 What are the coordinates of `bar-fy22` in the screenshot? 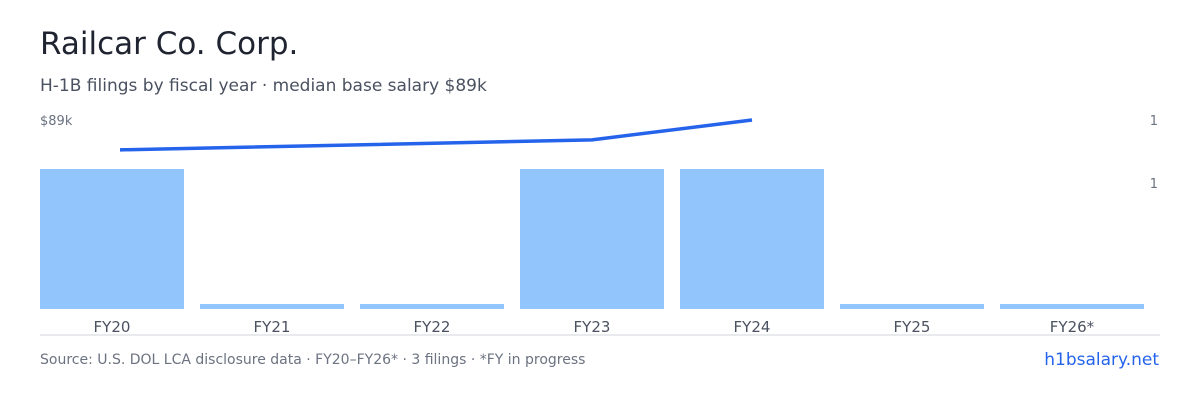 It's located at (432, 306).